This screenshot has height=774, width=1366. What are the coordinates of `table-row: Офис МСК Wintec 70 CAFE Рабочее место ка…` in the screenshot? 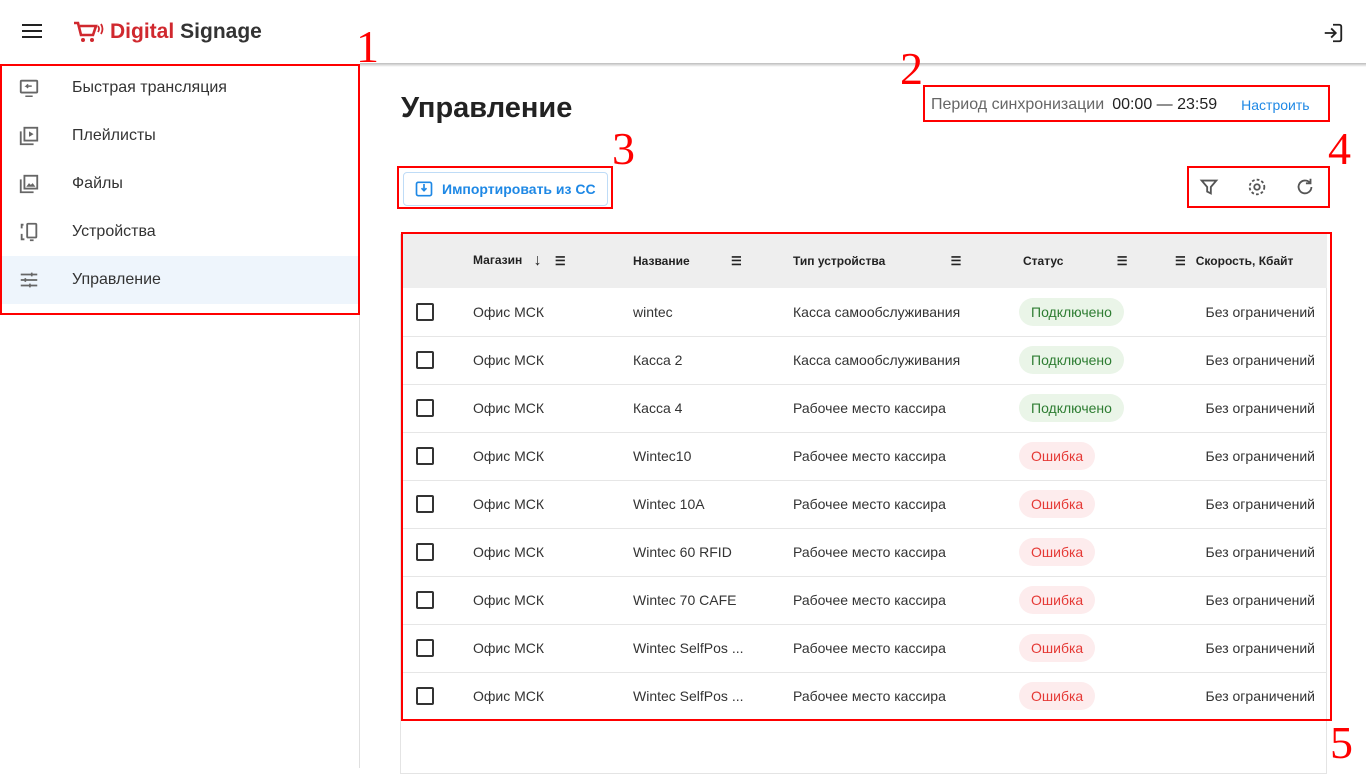 It's located at (864, 600).